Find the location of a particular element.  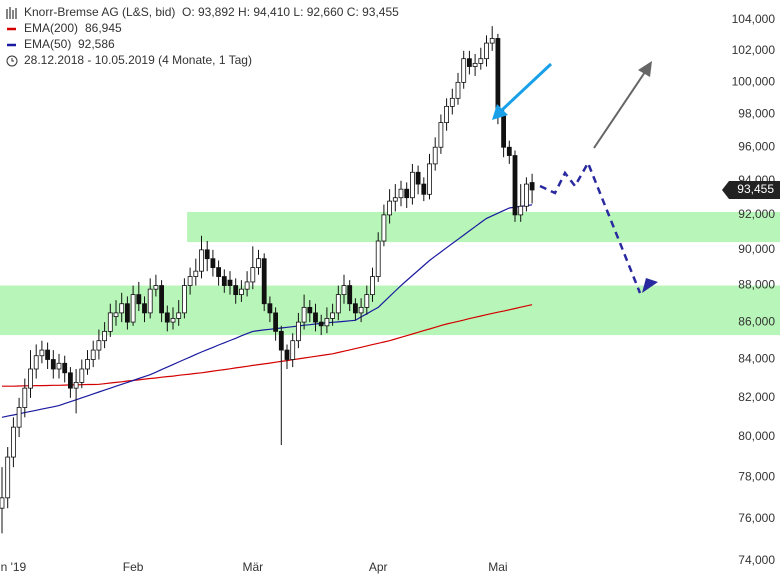

marker-arrow is located at coordinates (526, 87).